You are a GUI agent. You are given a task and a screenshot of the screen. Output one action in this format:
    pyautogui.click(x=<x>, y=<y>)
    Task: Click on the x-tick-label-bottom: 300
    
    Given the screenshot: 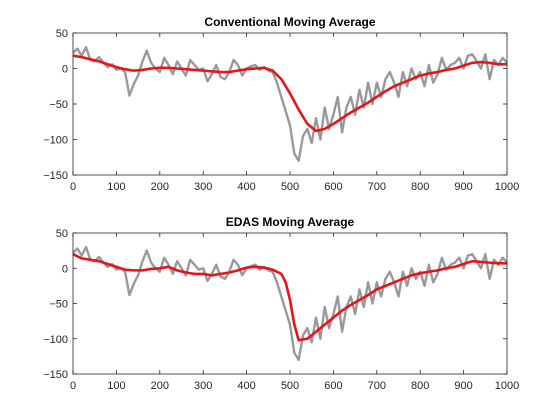 What is the action you would take?
    pyautogui.click(x=203, y=386)
    